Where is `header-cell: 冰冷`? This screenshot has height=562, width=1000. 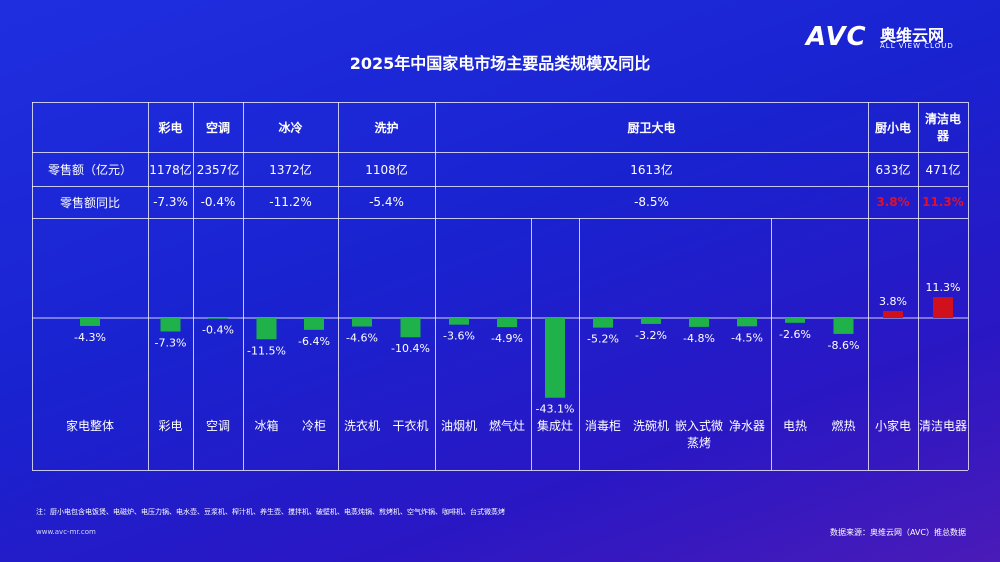
header-cell: 冰冷 is located at coordinates (290, 127).